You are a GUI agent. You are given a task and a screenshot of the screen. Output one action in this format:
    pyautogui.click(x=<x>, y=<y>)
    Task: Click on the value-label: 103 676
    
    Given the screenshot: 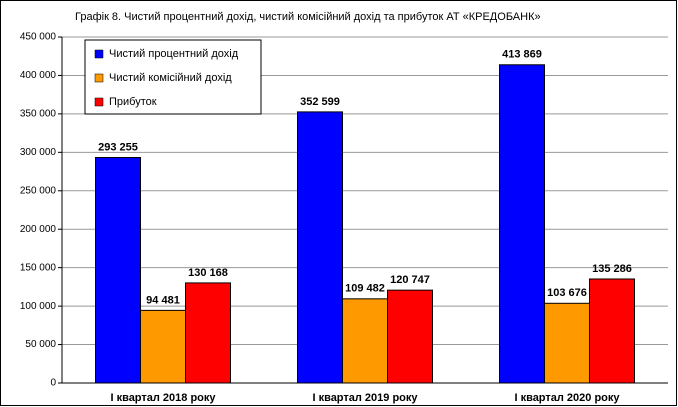 What is the action you would take?
    pyautogui.click(x=567, y=293)
    